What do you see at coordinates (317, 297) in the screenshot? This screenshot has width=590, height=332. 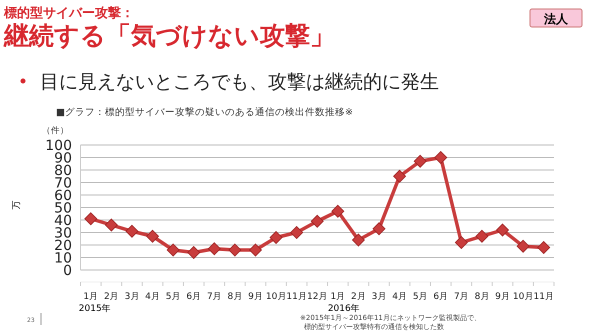 I see `x-tick-label: 12月` at bounding box center [317, 297].